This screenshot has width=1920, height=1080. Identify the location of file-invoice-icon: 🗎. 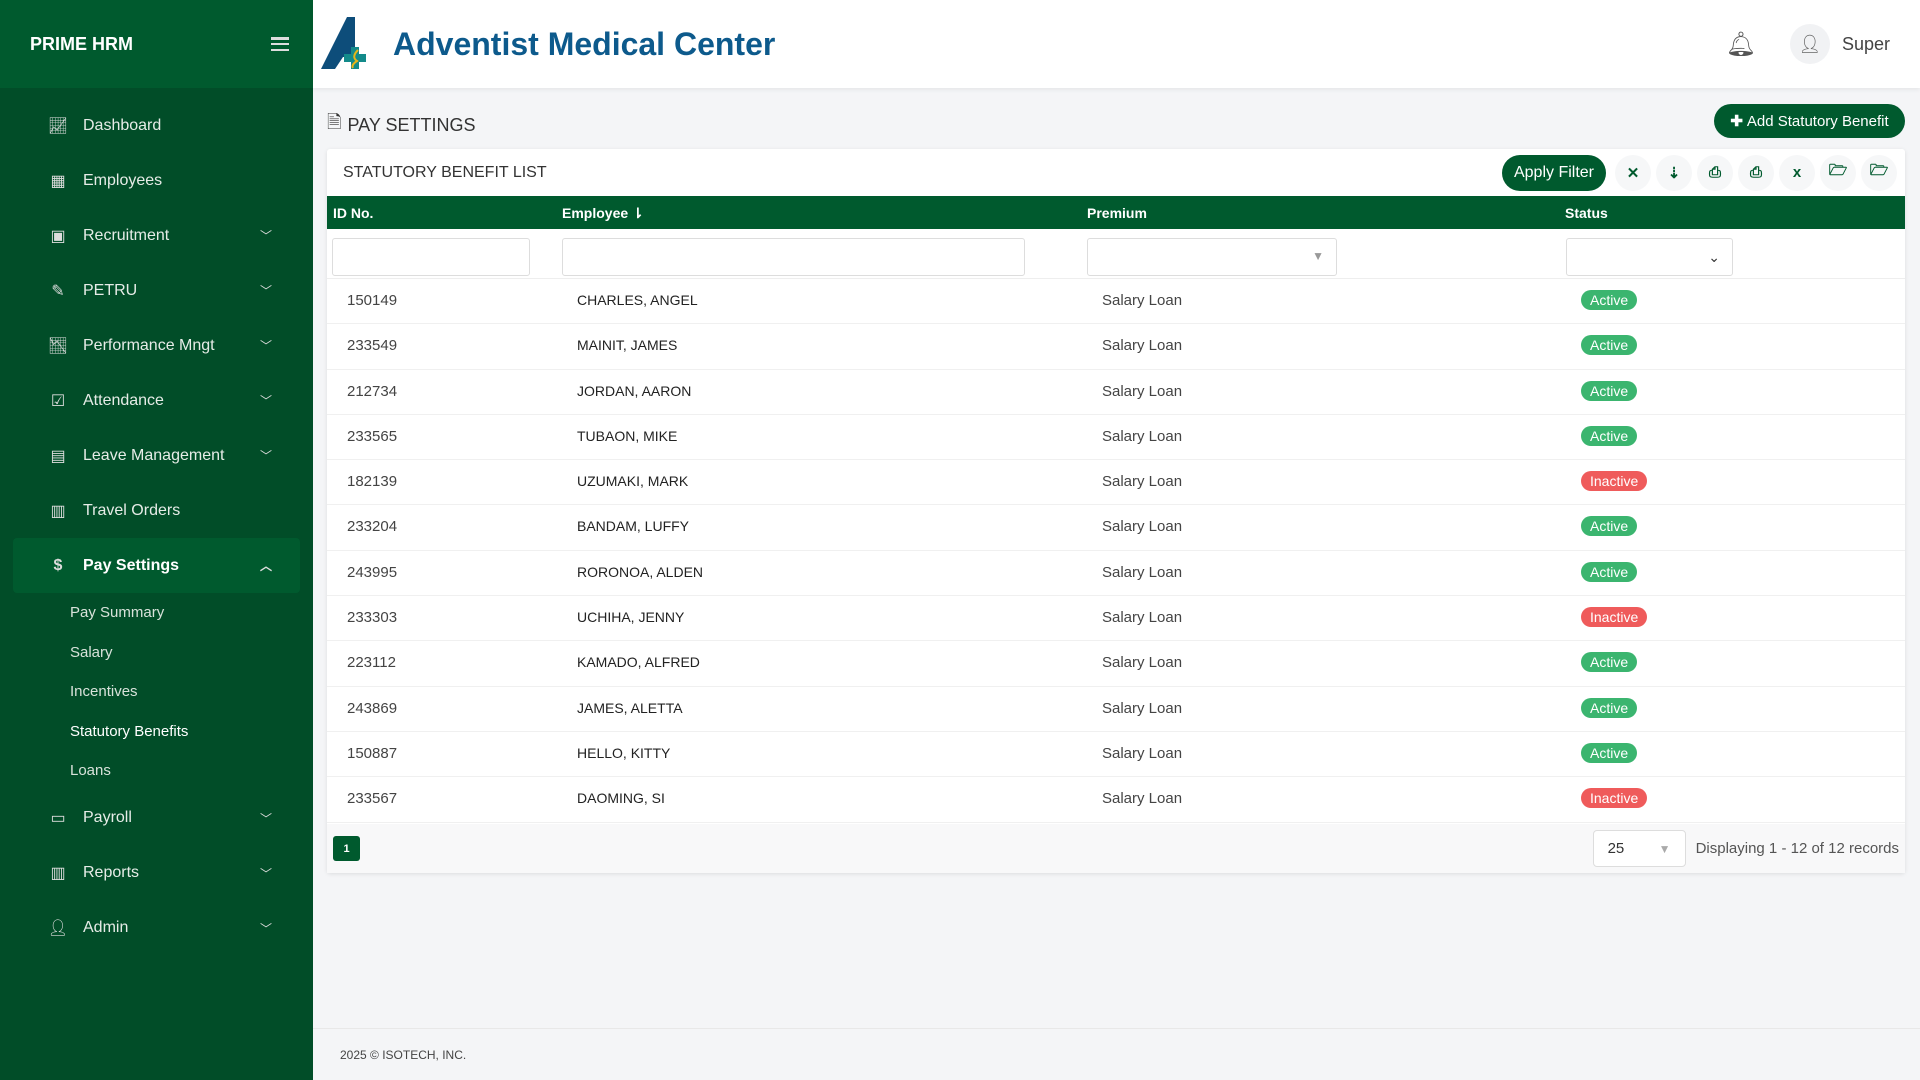
(334, 122).